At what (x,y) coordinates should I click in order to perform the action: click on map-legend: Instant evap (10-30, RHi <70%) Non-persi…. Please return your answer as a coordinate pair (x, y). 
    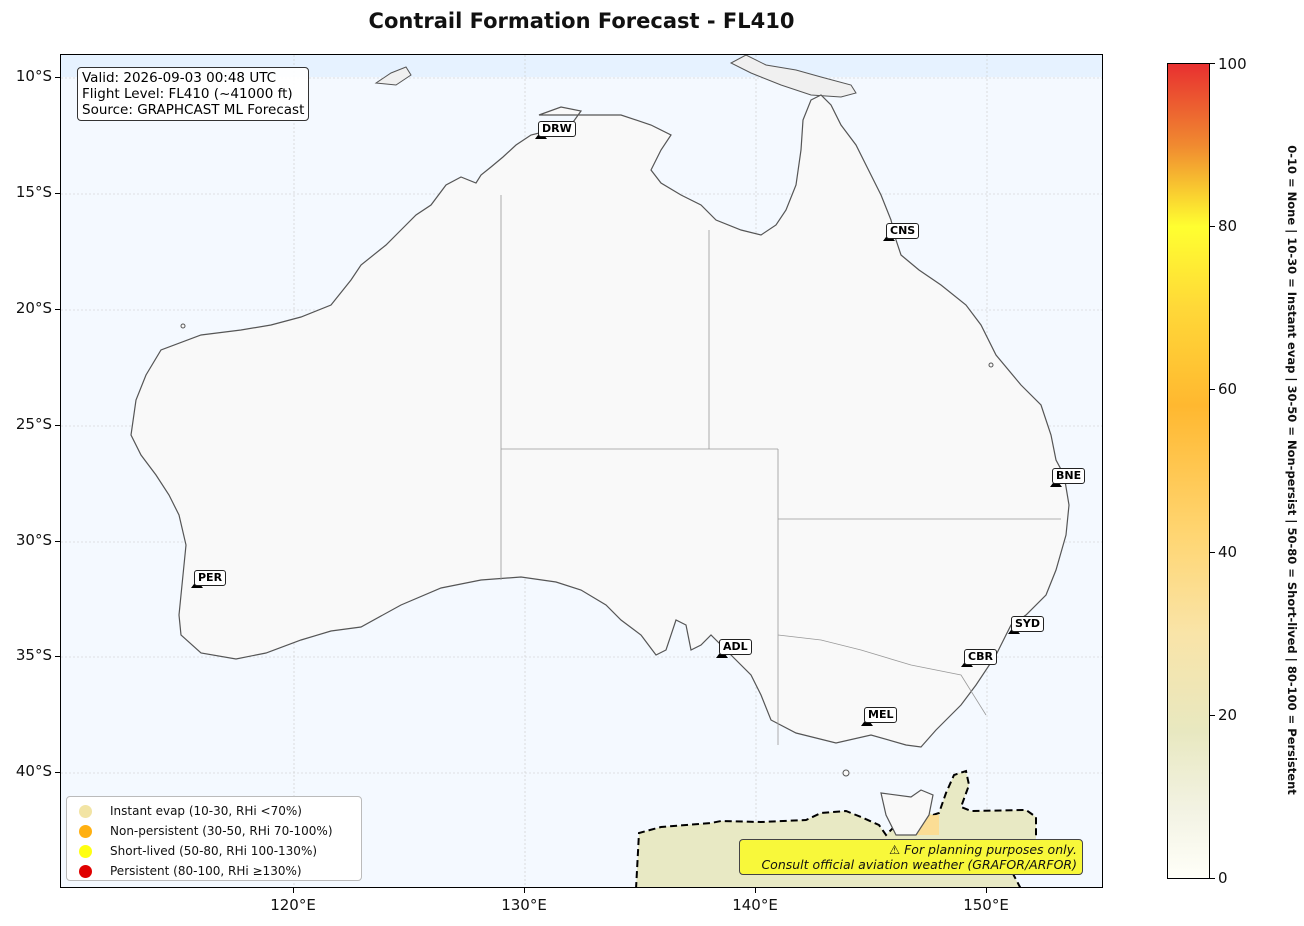
    Looking at the image, I should click on (214, 838).